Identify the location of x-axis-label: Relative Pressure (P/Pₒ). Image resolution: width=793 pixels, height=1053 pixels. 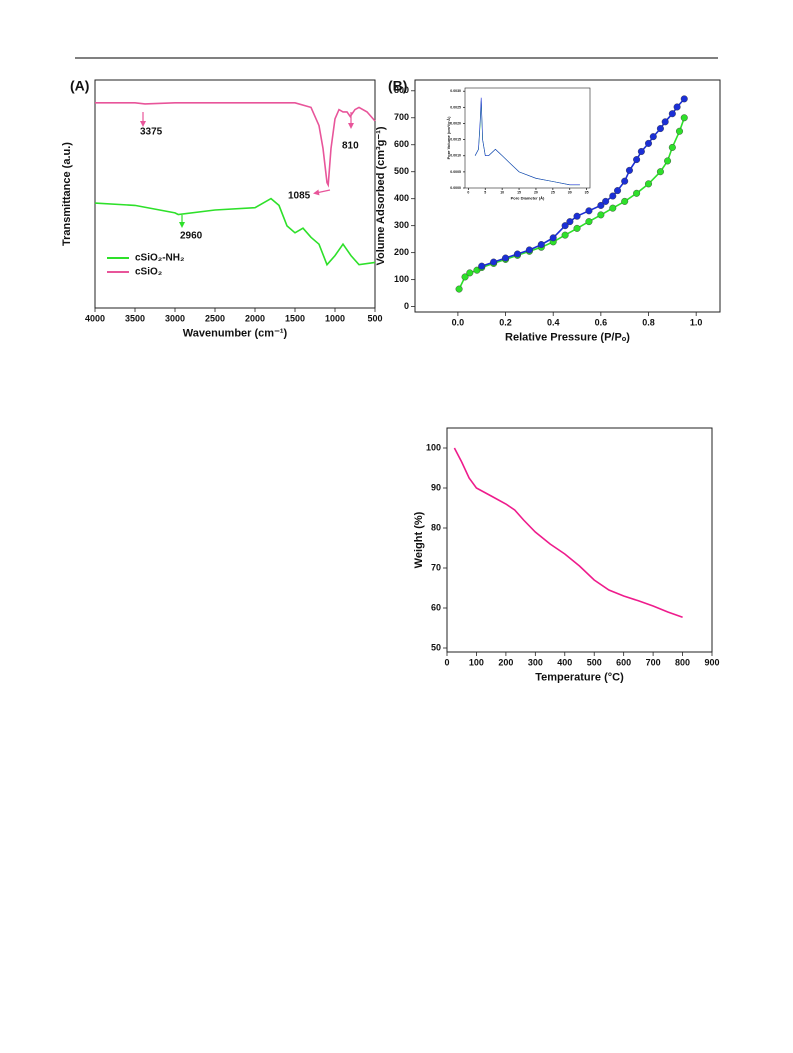
(567, 338).